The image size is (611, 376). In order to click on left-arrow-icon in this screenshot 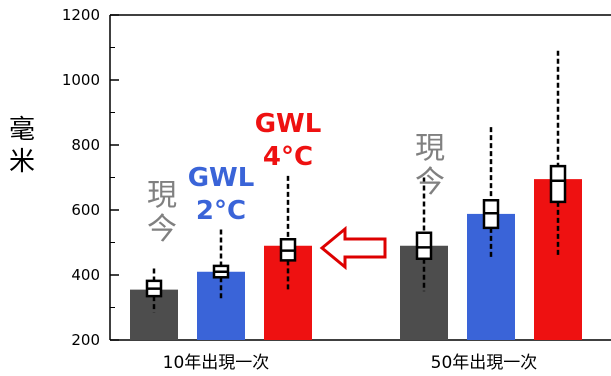, I will do `click(353, 248)`.